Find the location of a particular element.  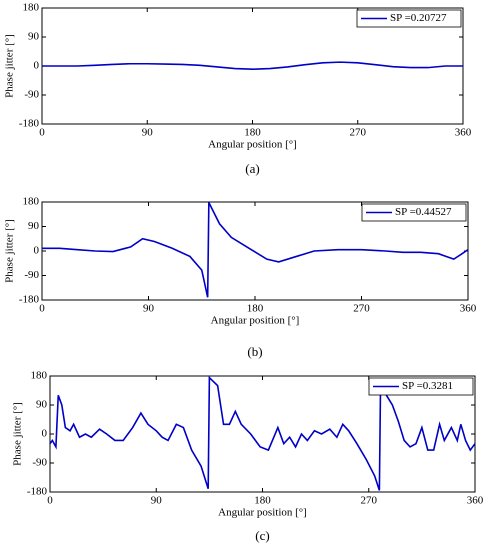

legend-label: SP =0.20727 is located at coordinates (418, 18).